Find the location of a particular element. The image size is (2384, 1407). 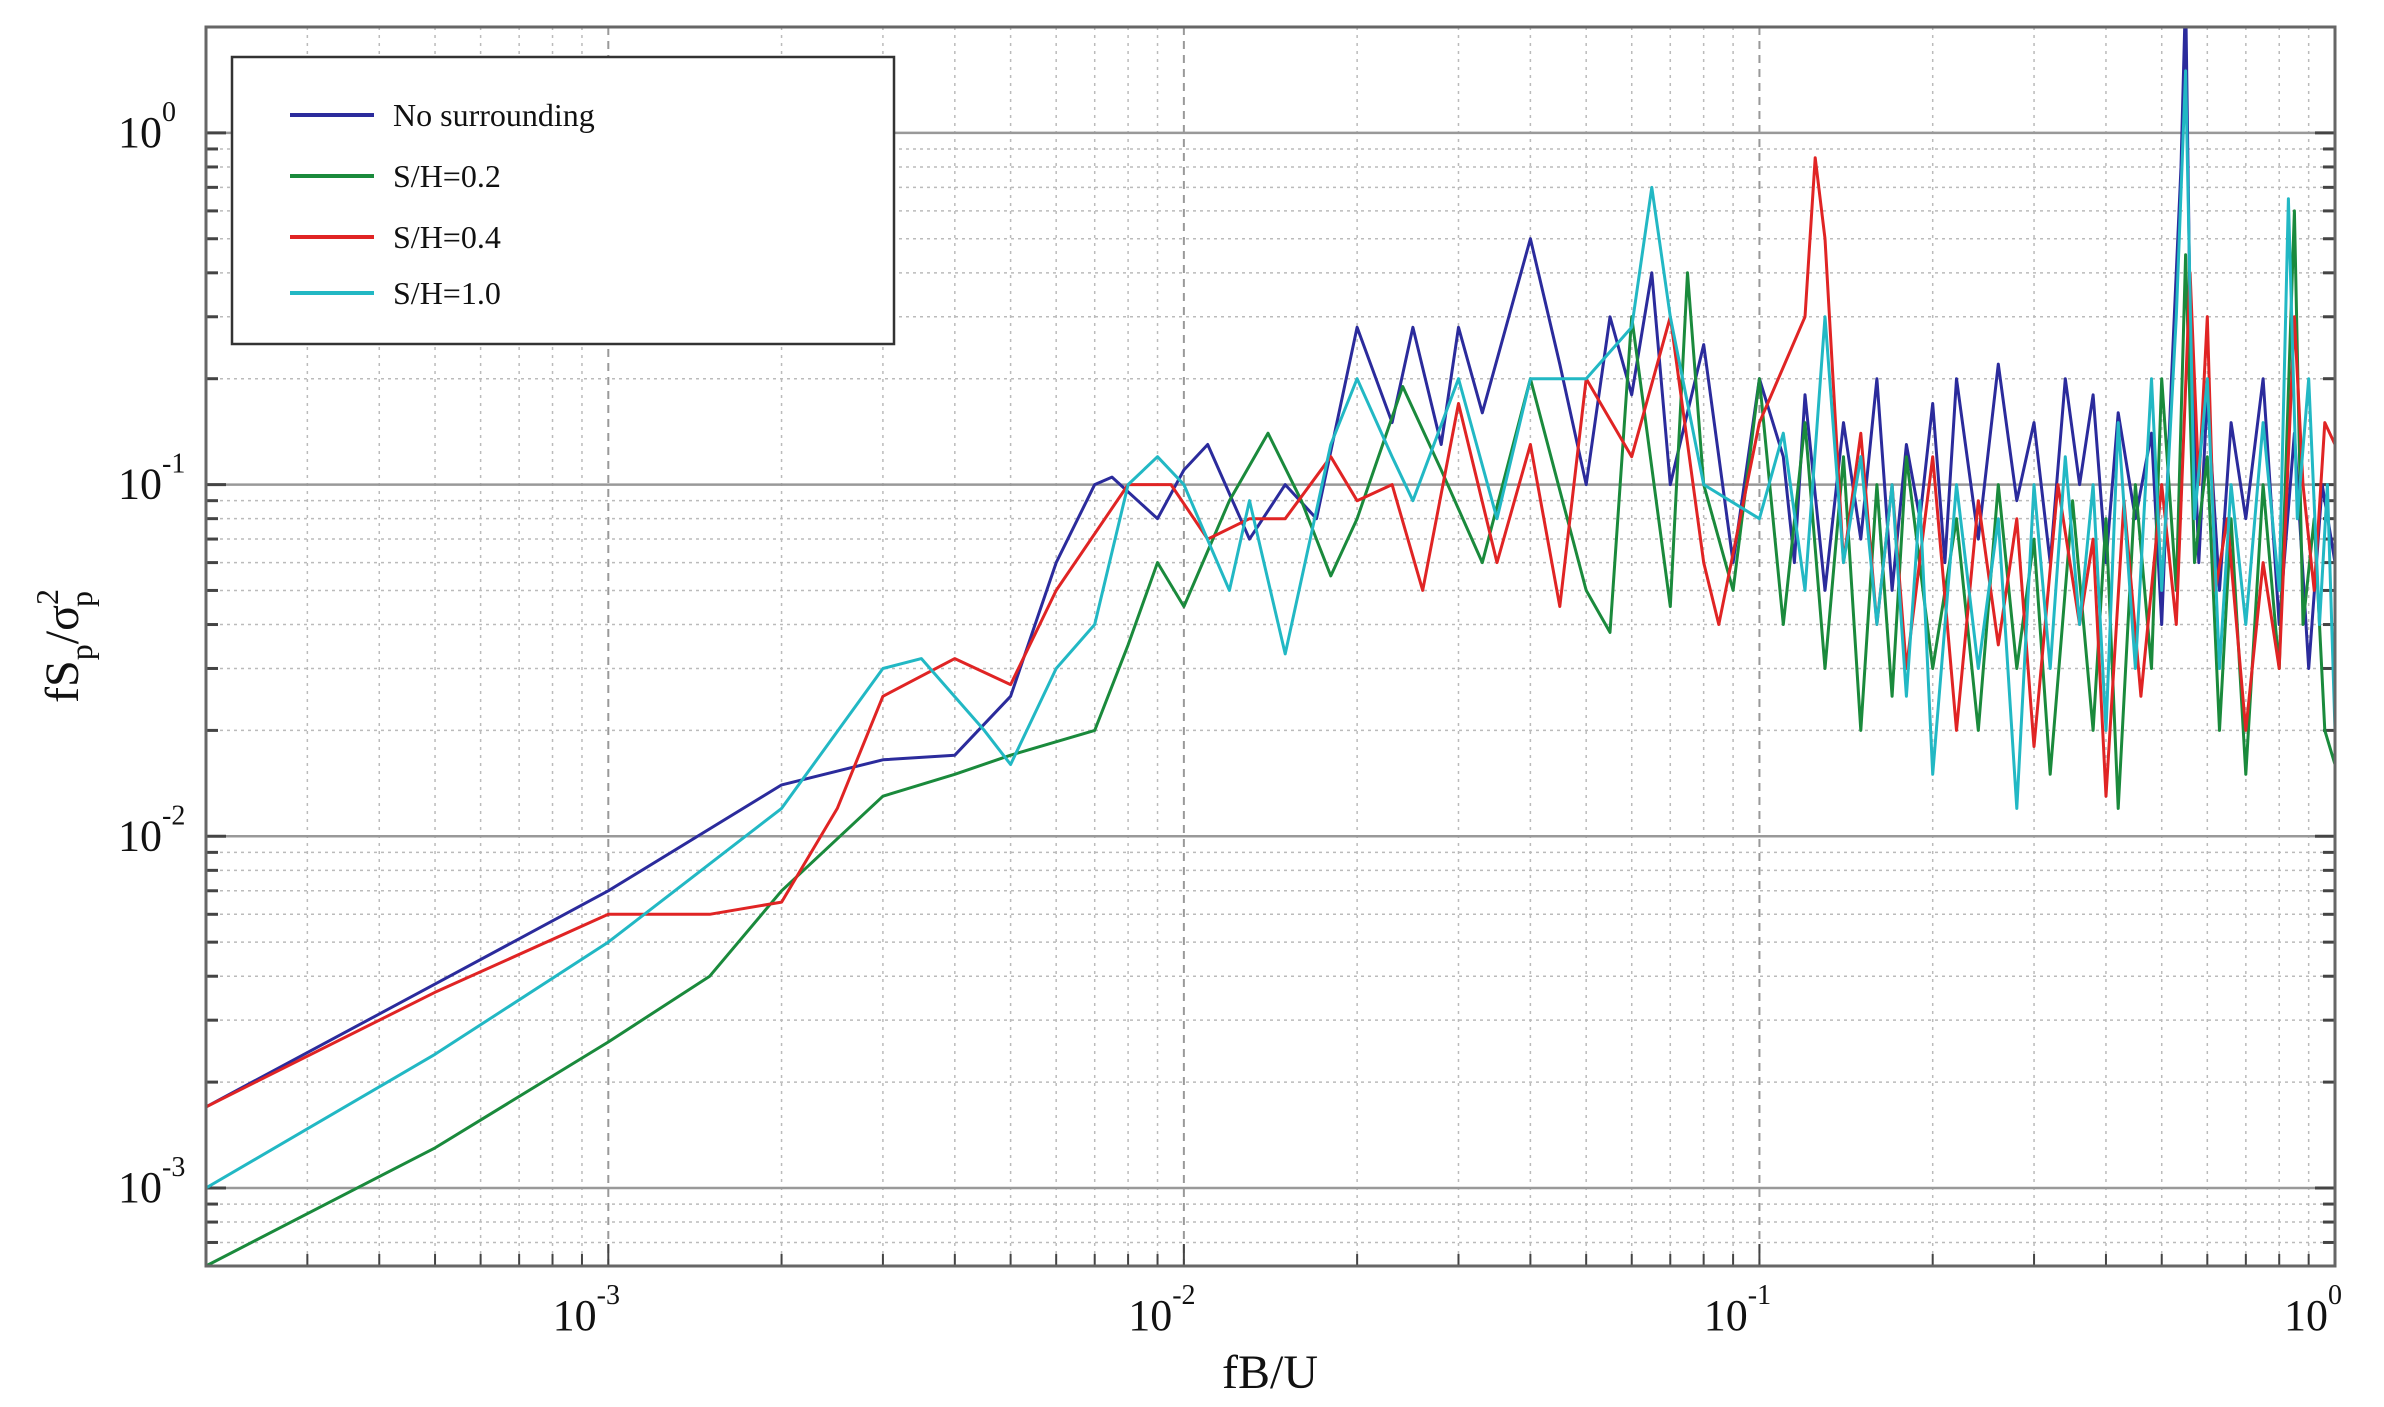

y-tick-label: 10⁻³ is located at coordinates (151, 1182).